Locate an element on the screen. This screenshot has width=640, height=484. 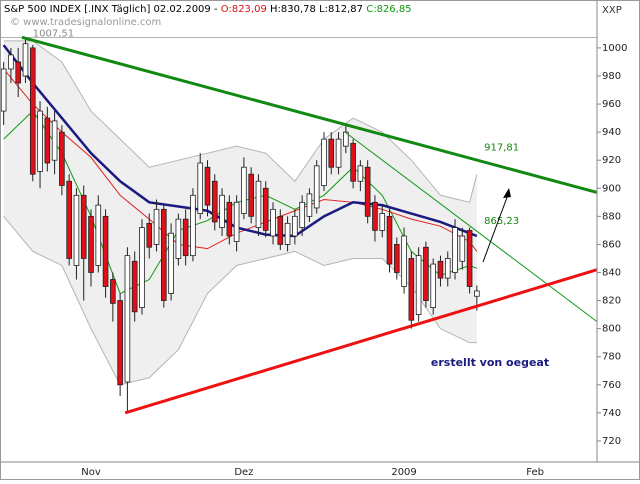
y-tick-label: 840 is located at coordinates (611, 272).